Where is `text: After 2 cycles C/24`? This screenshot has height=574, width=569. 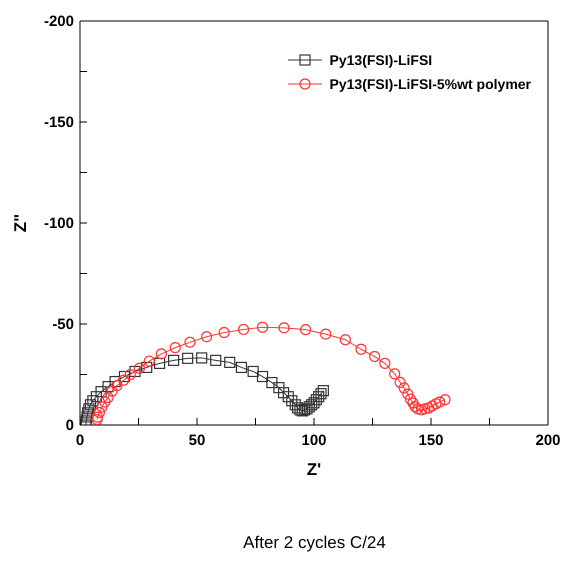
text: After 2 cycles C/24 is located at coordinates (314, 543).